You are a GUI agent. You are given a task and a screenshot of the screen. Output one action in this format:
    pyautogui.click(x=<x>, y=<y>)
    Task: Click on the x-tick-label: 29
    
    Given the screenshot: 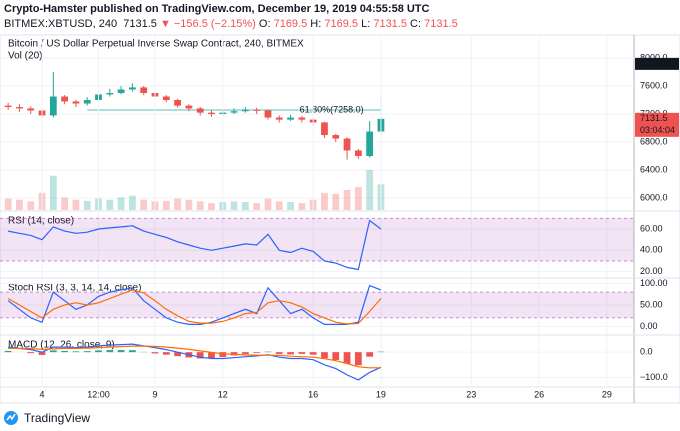 What is the action you would take?
    pyautogui.click(x=607, y=394)
    